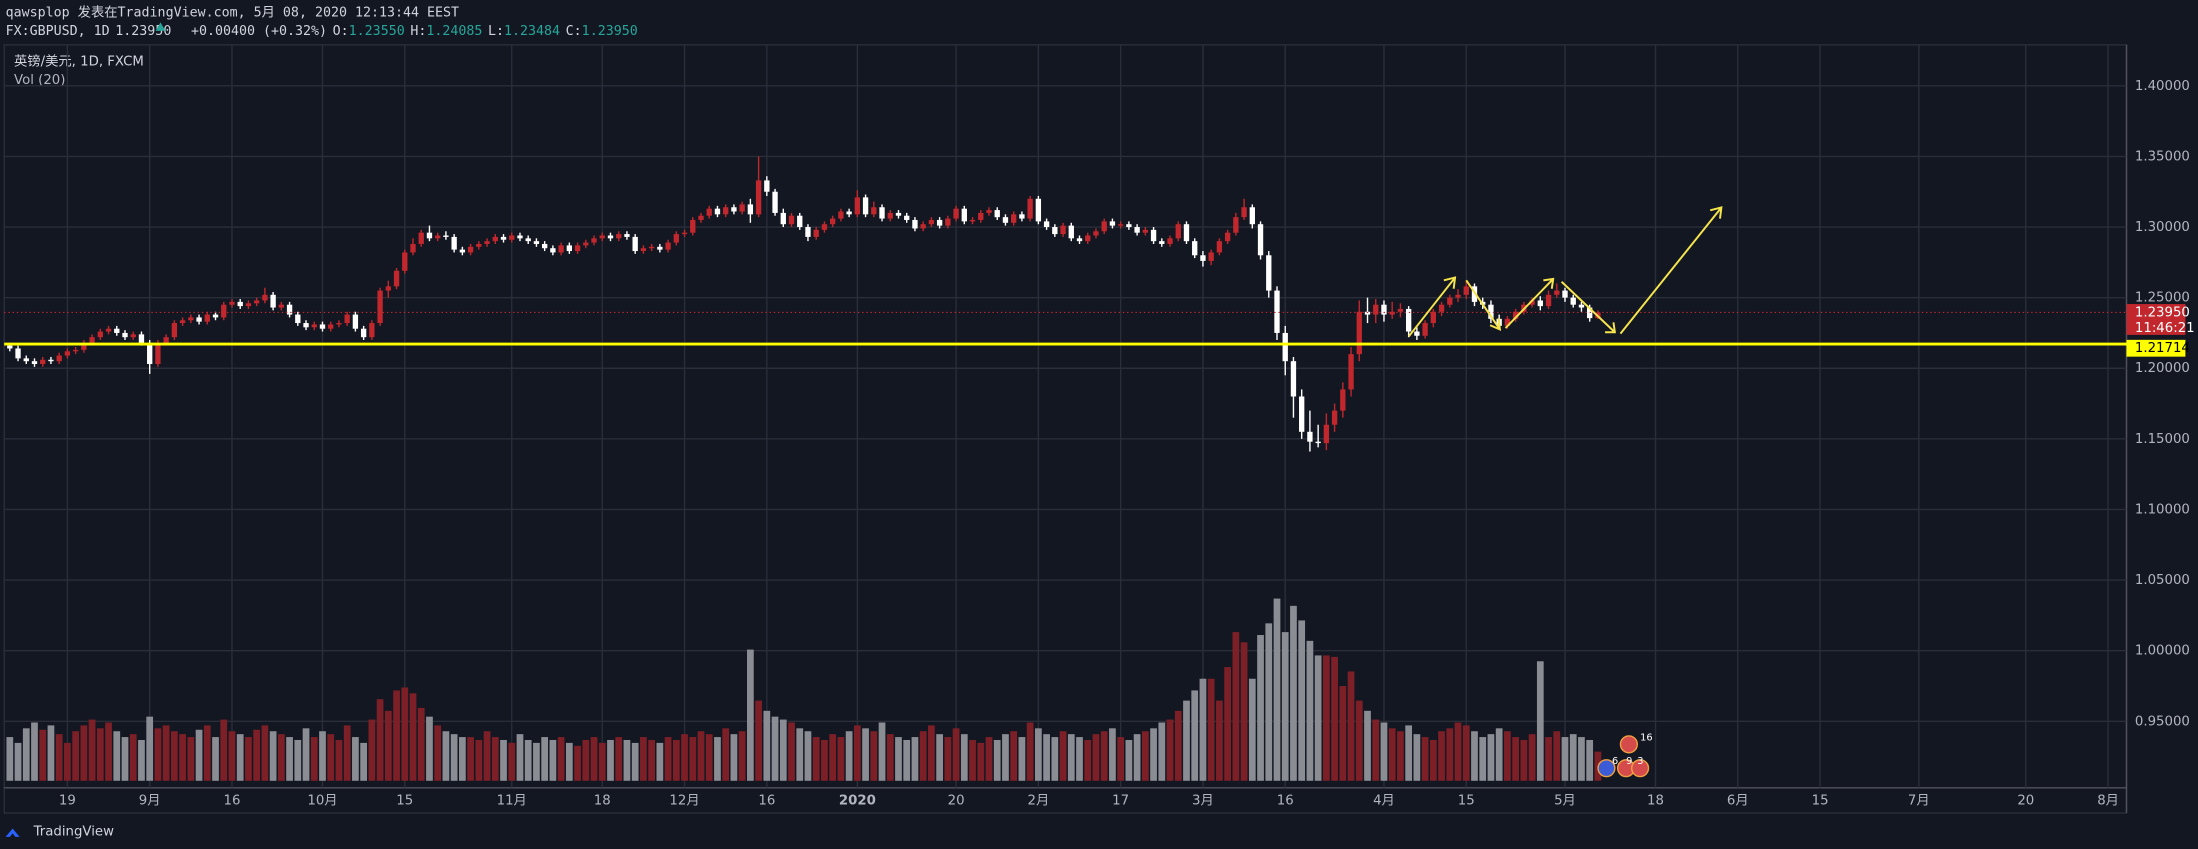  I want to click on change: +0.00400 (+0.32%), so click(259, 31).